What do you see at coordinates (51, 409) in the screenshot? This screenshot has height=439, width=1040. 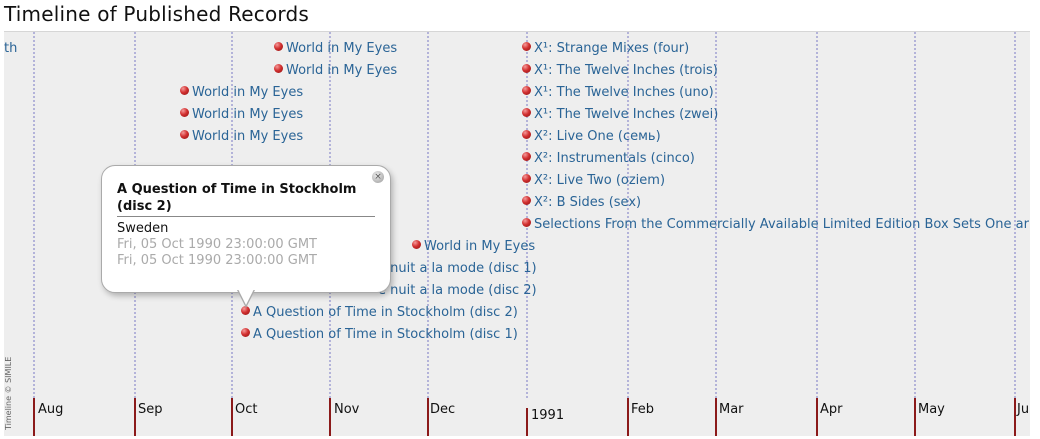 I see `month-label: Aug` at bounding box center [51, 409].